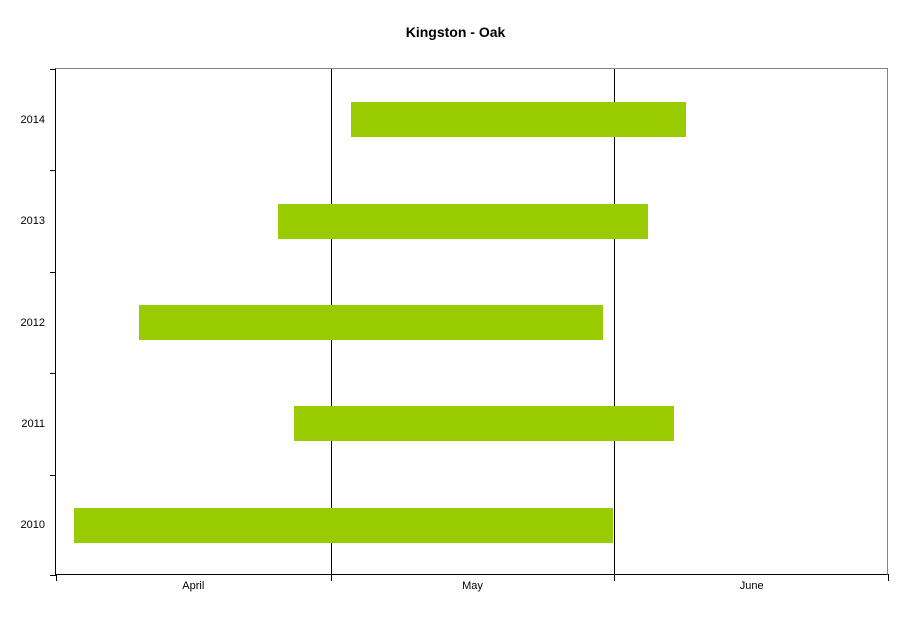  What do you see at coordinates (615, 321) in the screenshot?
I see `month-gridline` at bounding box center [615, 321].